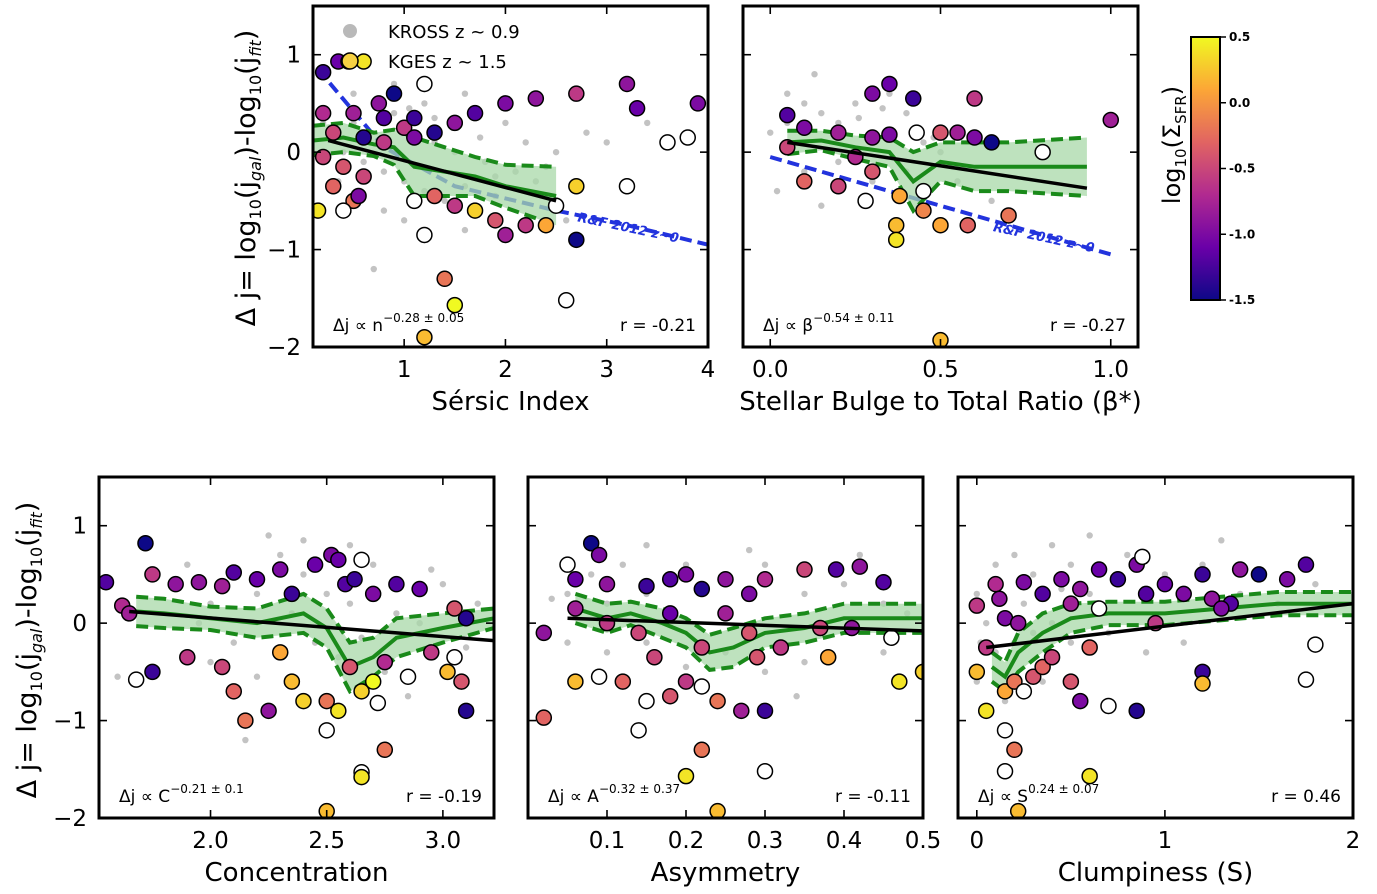  What do you see at coordinates (510, 402) in the screenshot?
I see `x-axis-label: Sérsic Index` at bounding box center [510, 402].